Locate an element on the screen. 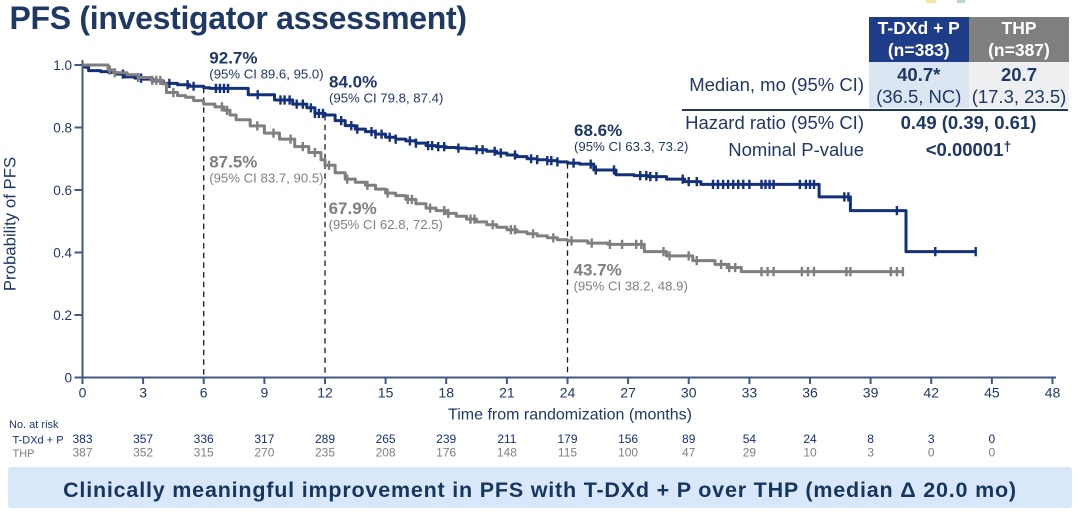 This screenshot has height=516, width=1080. svg-text: (95% CI 62.8, 72.5) is located at coordinates (386, 224).